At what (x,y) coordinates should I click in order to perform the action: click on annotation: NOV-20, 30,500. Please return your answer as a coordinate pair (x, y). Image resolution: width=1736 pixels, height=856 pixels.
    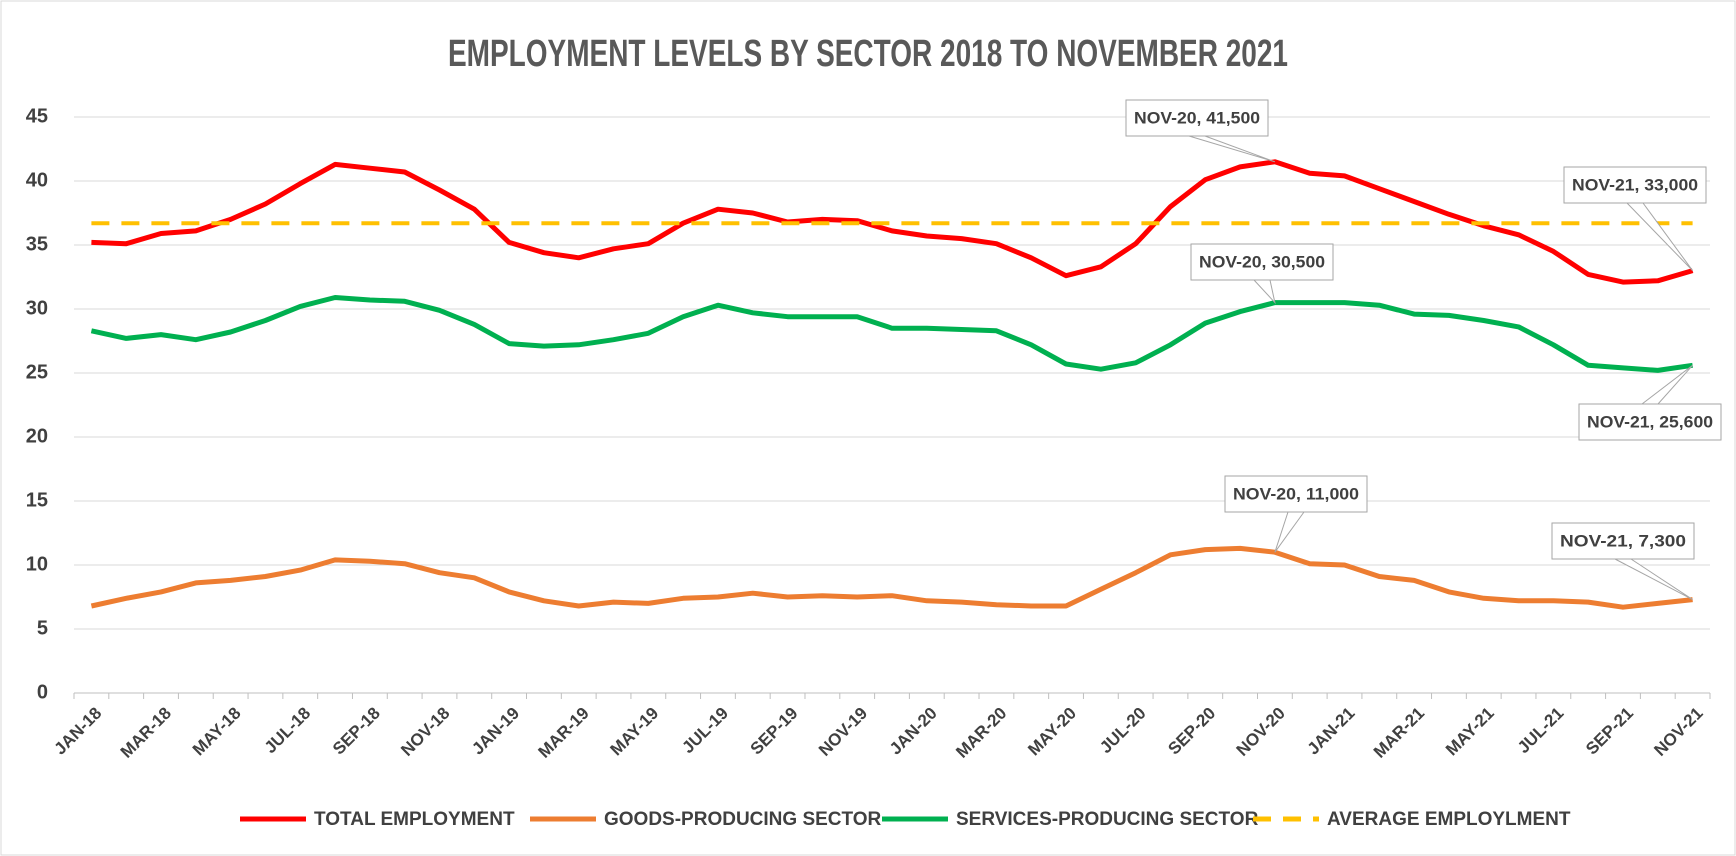
    Looking at the image, I should click on (1262, 274).